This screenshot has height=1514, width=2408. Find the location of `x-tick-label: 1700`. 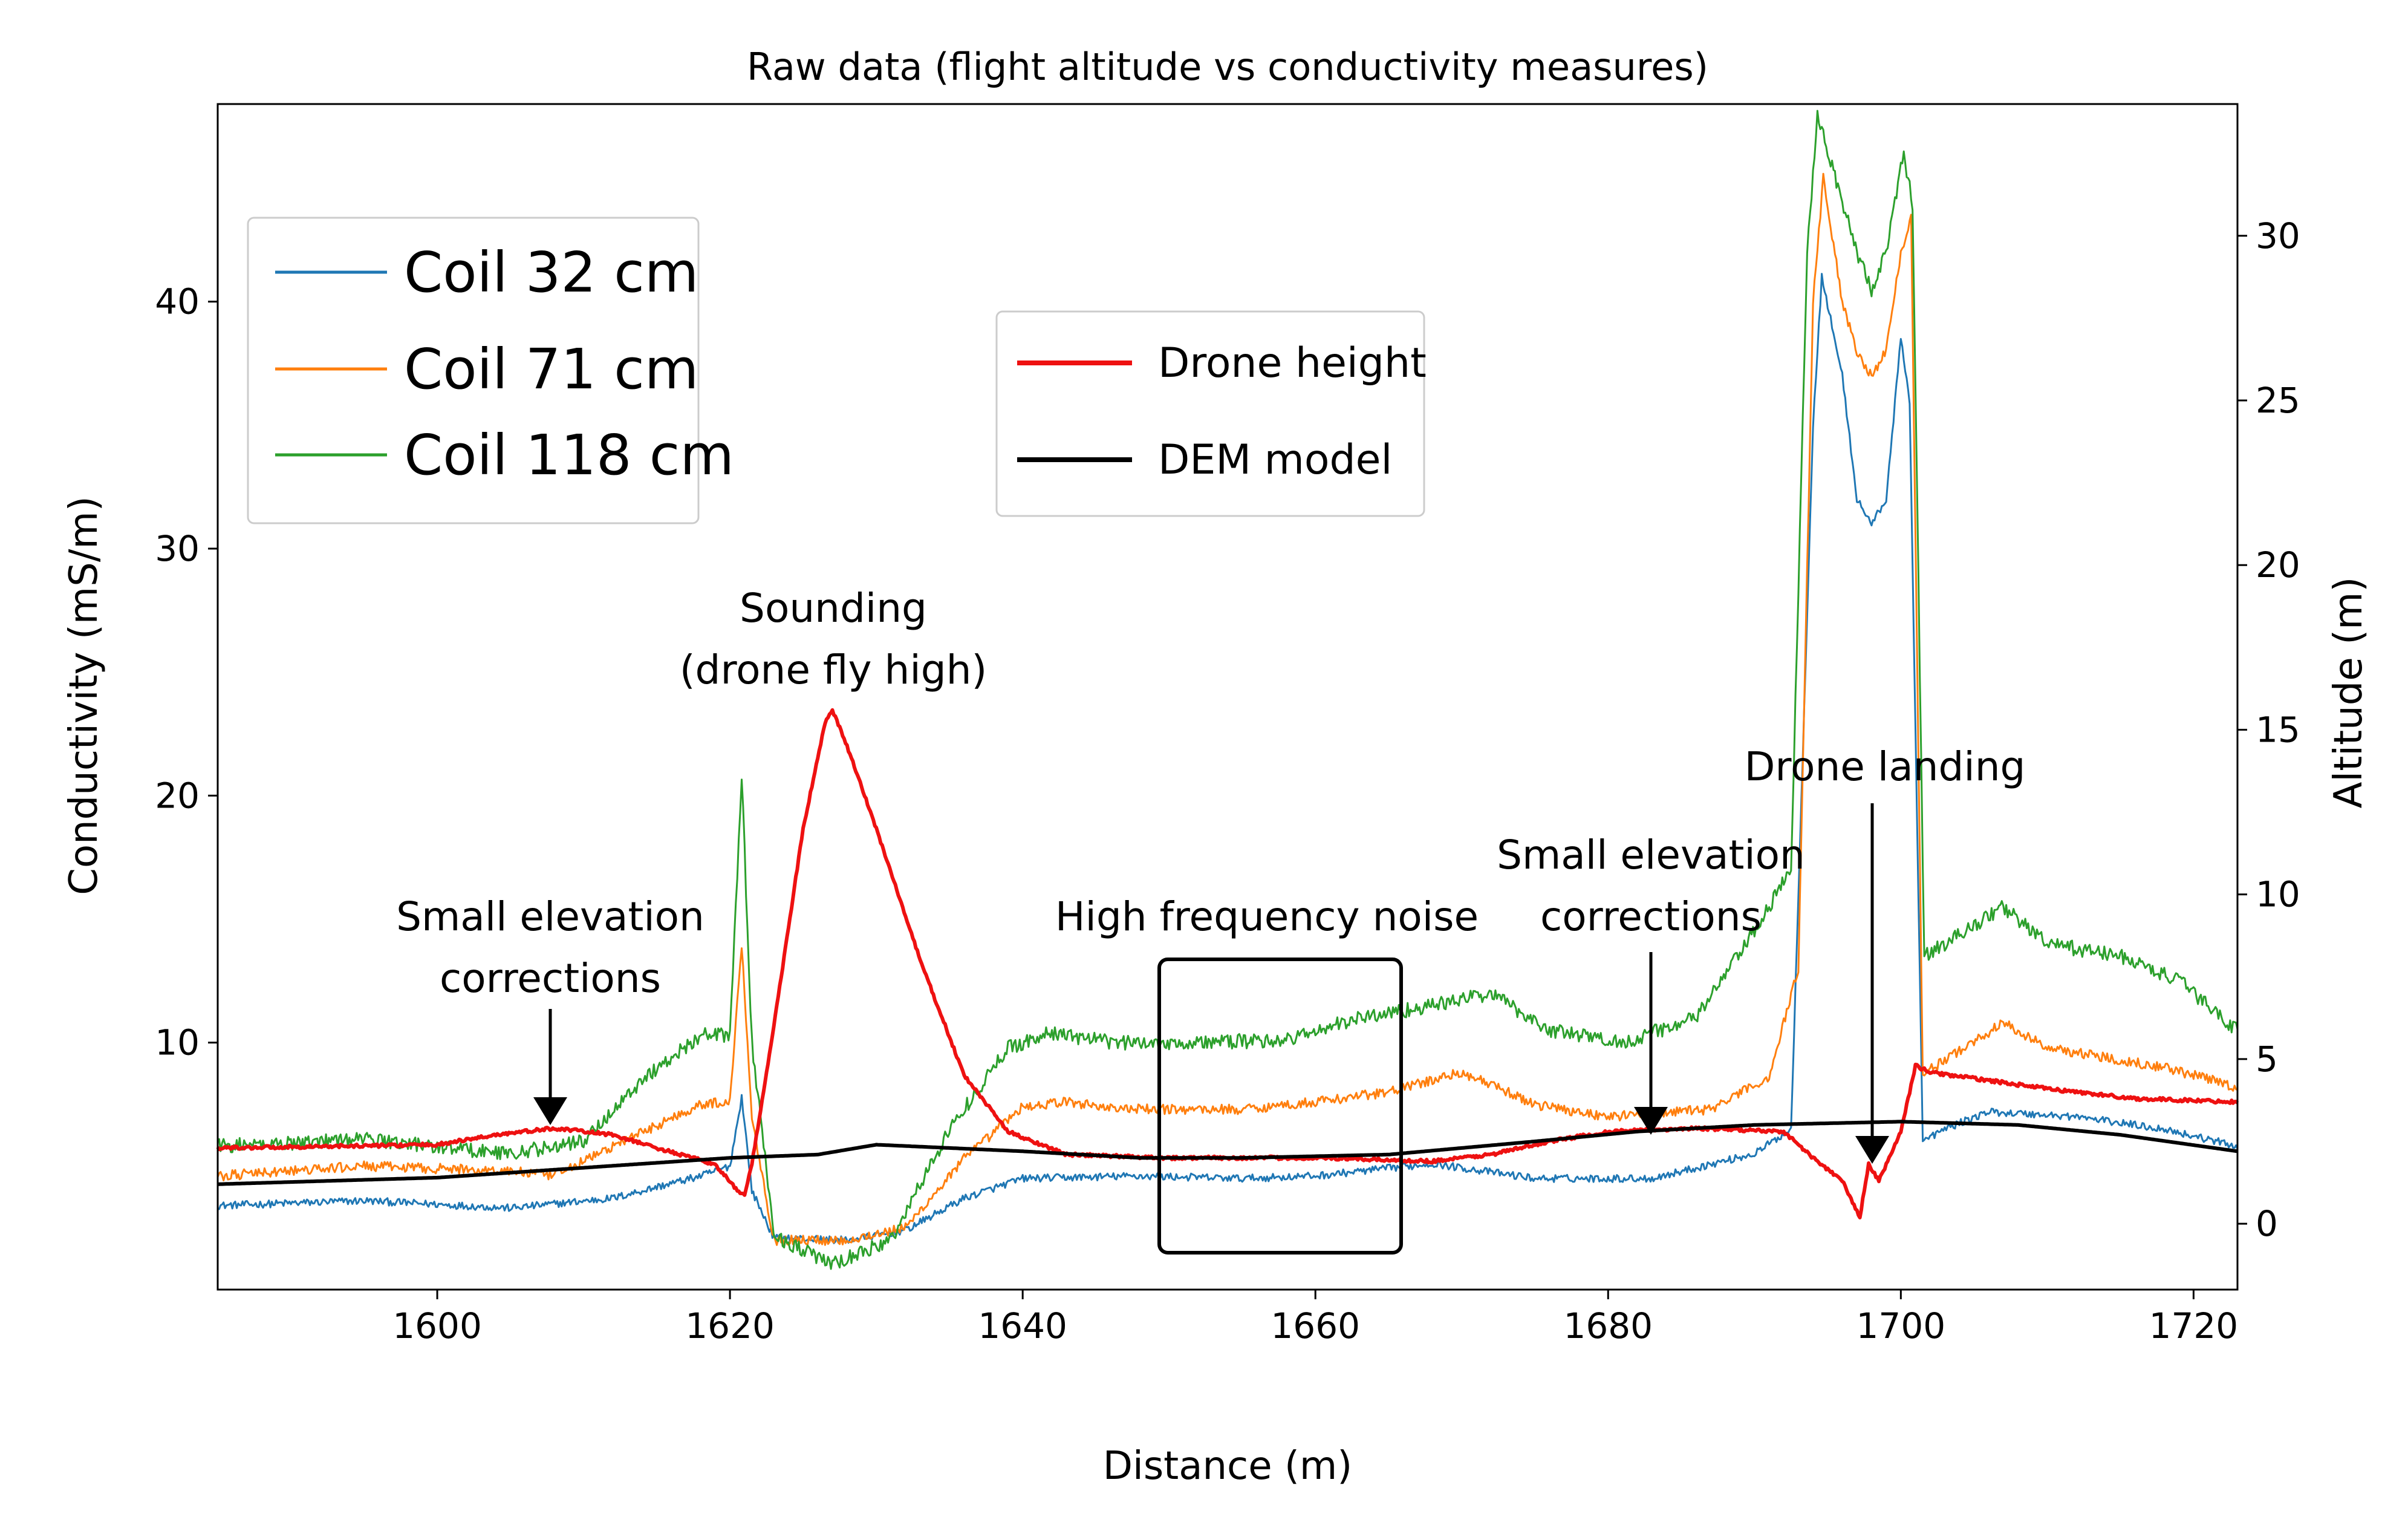

x-tick-label: 1700 is located at coordinates (1901, 1326).